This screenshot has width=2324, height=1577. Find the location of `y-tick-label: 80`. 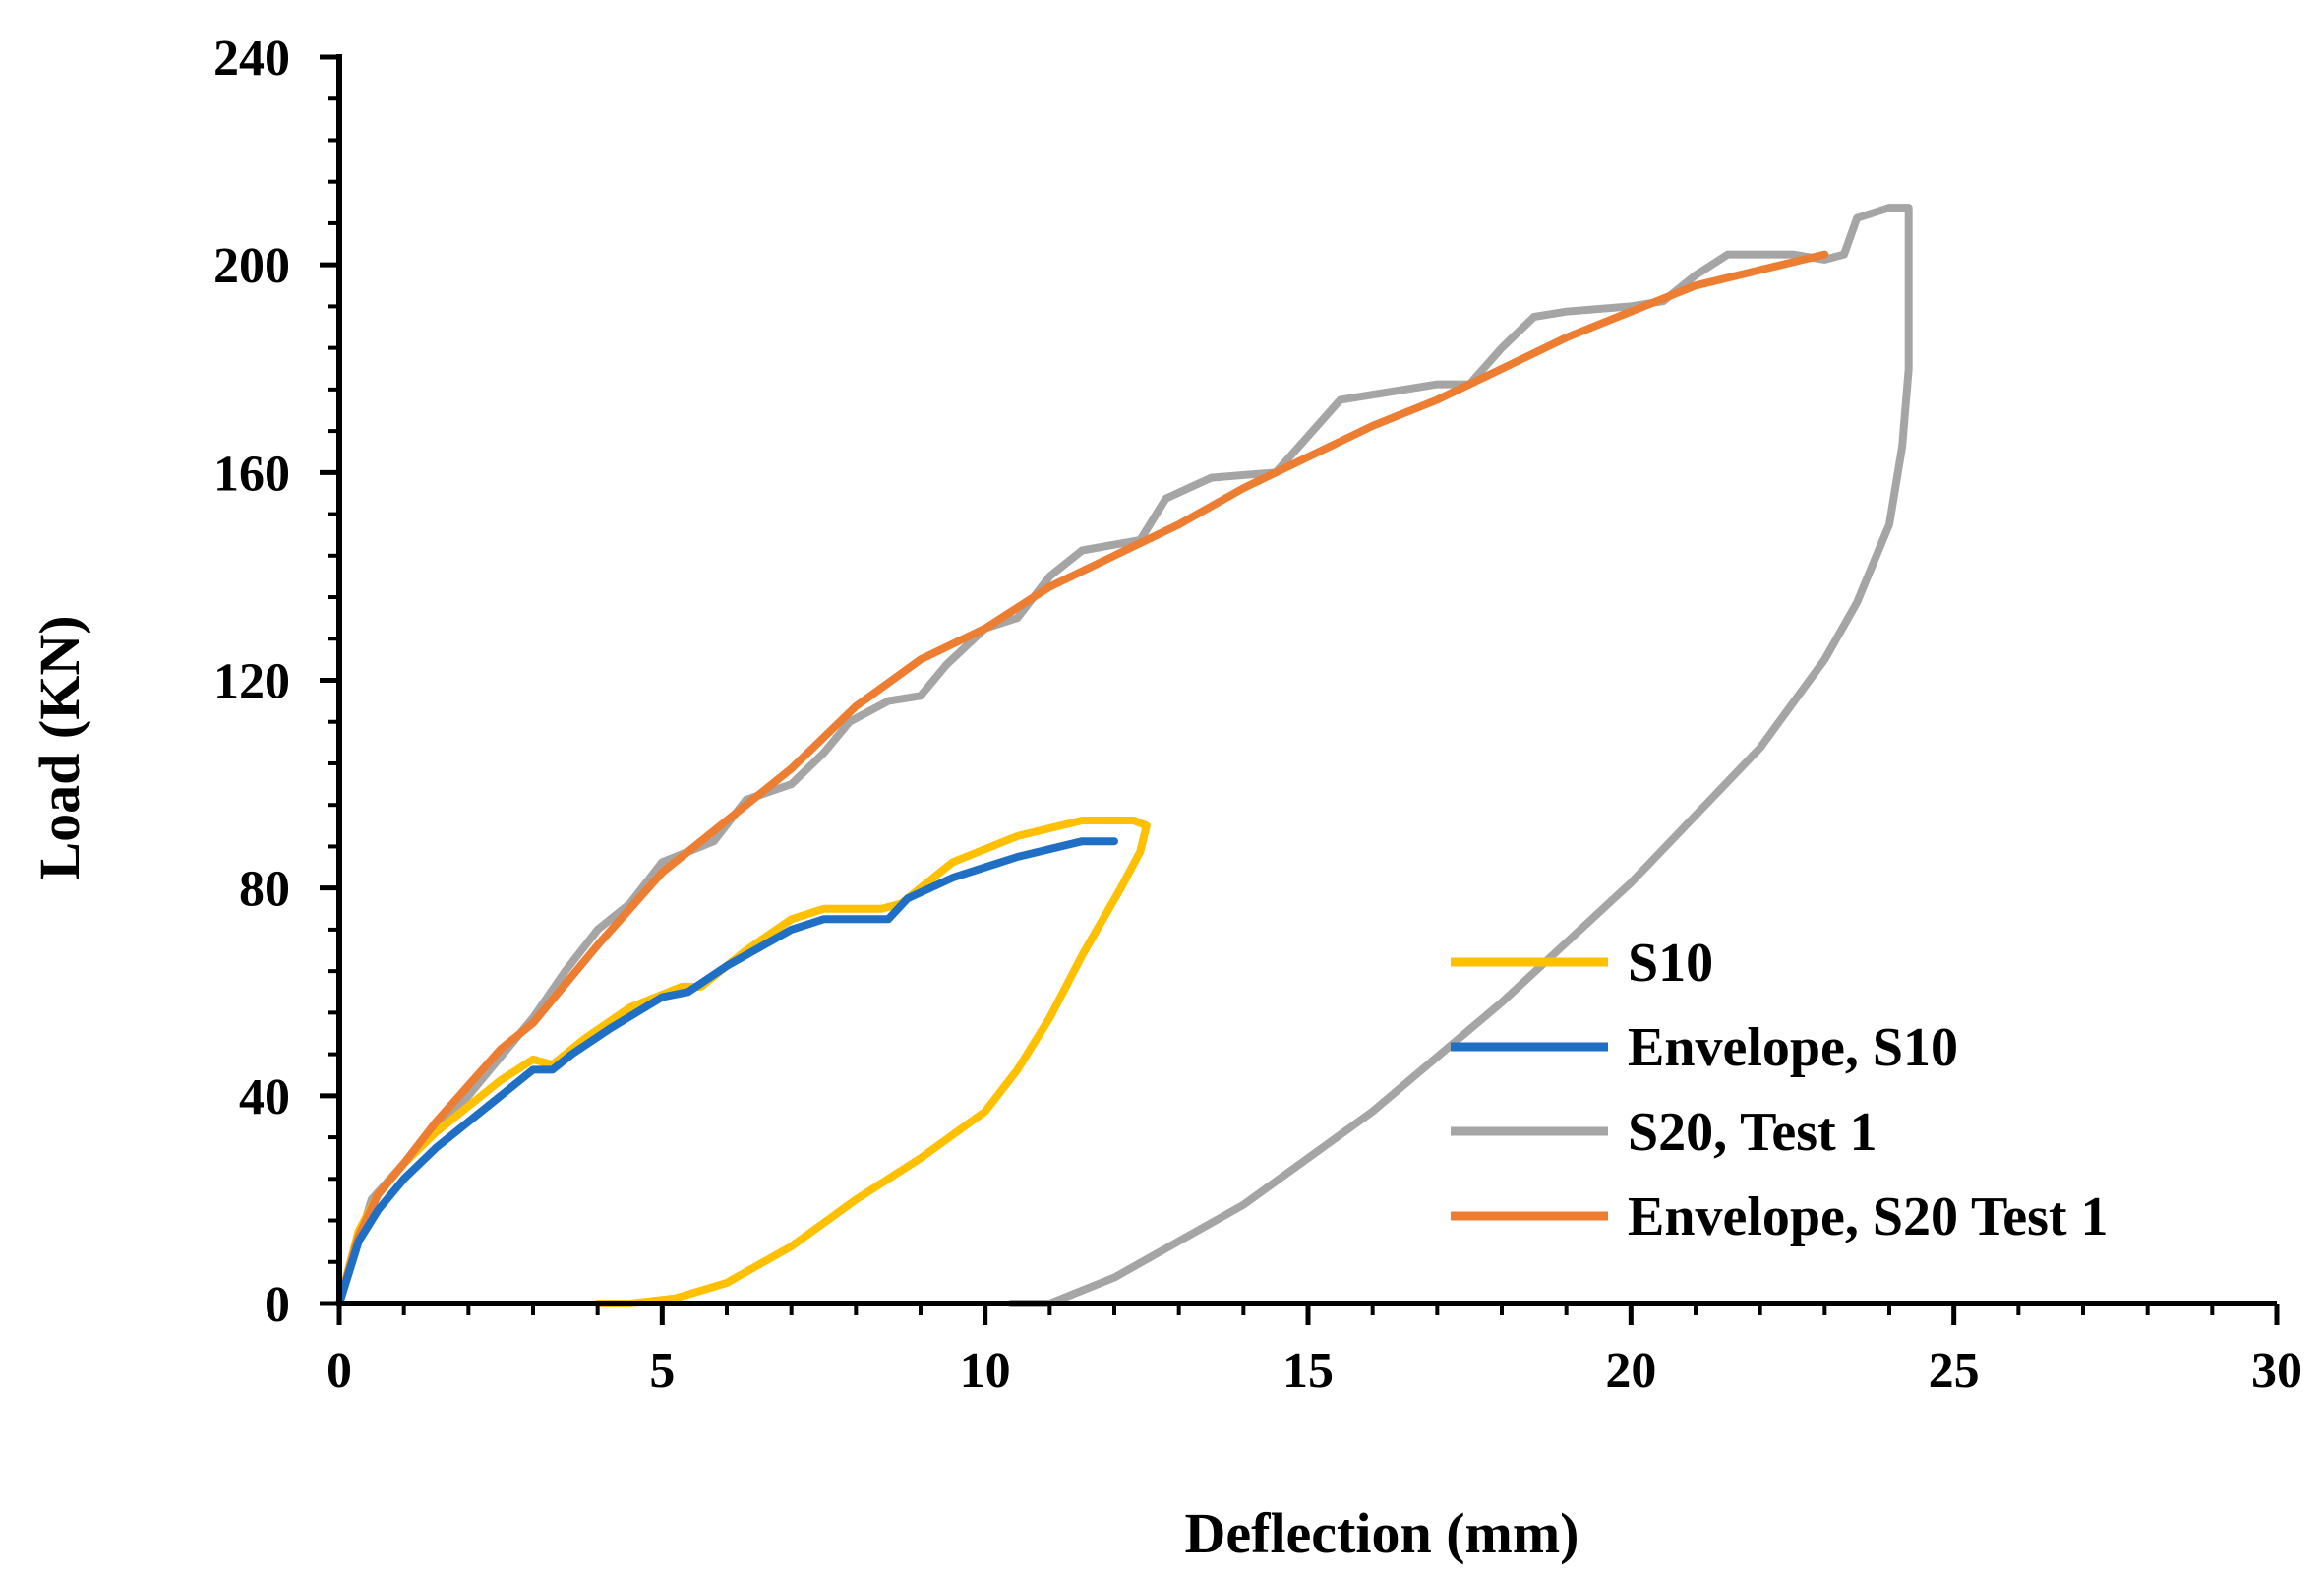

y-tick-label: 80 is located at coordinates (264, 890).